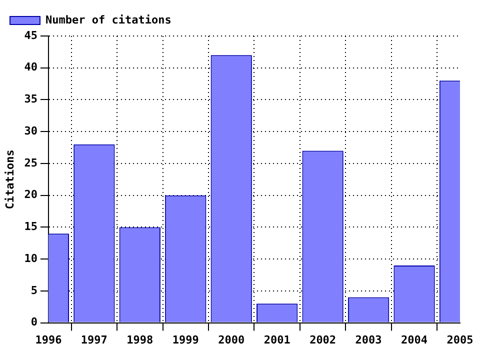  I want to click on legend-label: Number of citations, so click(109, 19).